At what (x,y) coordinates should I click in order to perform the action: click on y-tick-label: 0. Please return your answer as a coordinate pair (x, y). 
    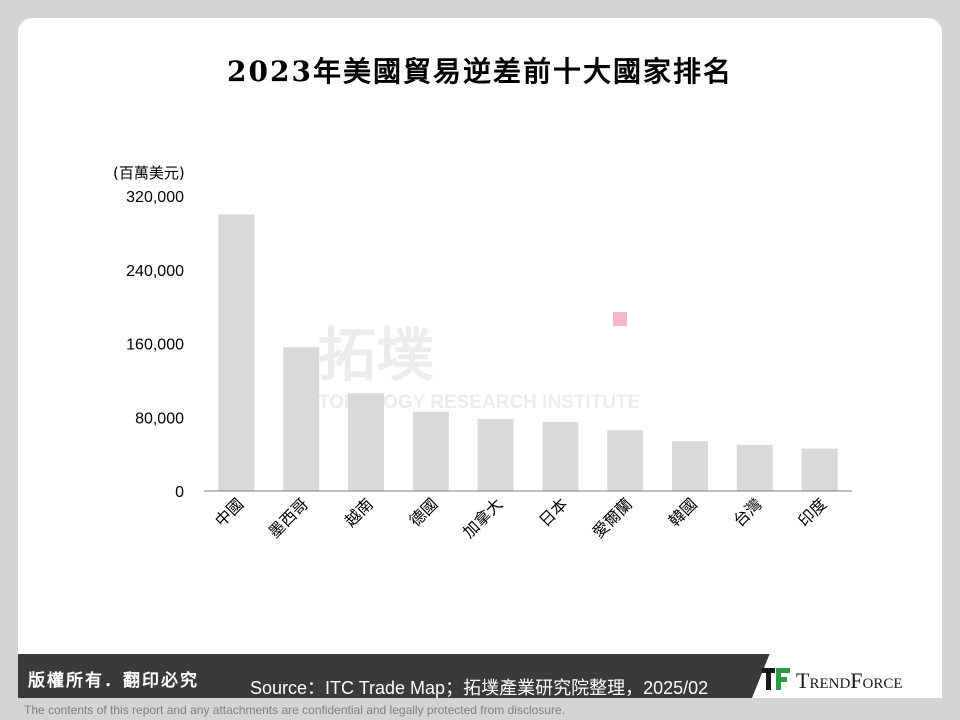
    Looking at the image, I should click on (179, 492).